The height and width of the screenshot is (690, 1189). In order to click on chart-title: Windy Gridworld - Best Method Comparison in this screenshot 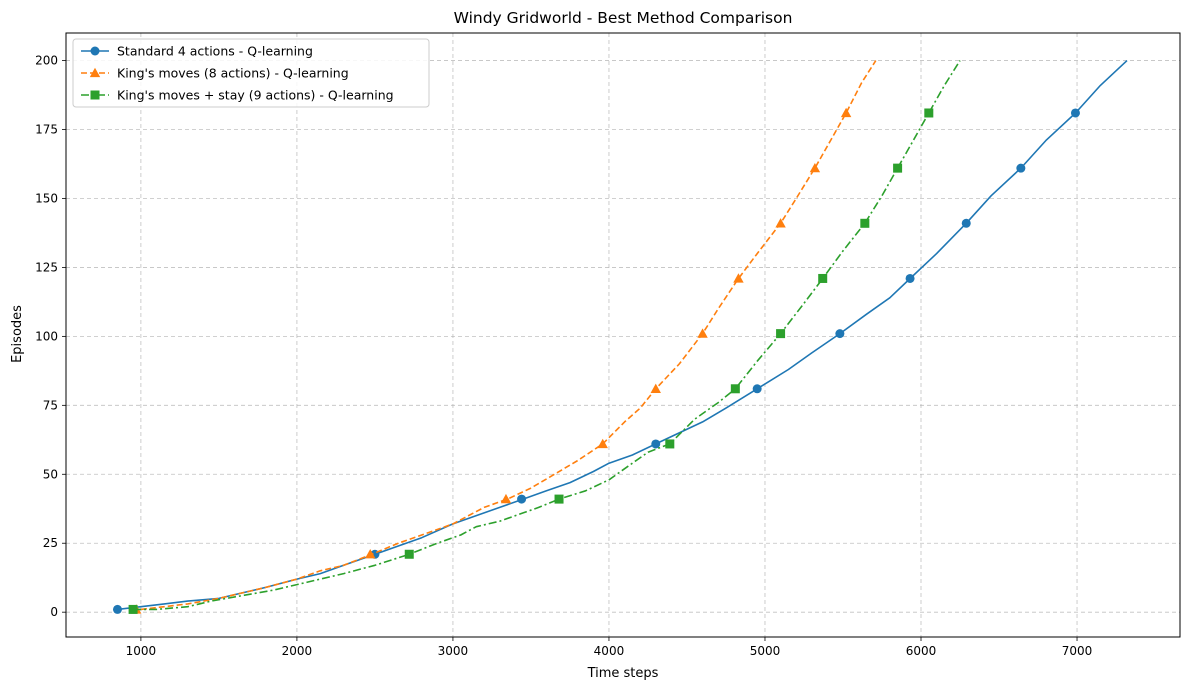, I will do `click(623, 18)`.